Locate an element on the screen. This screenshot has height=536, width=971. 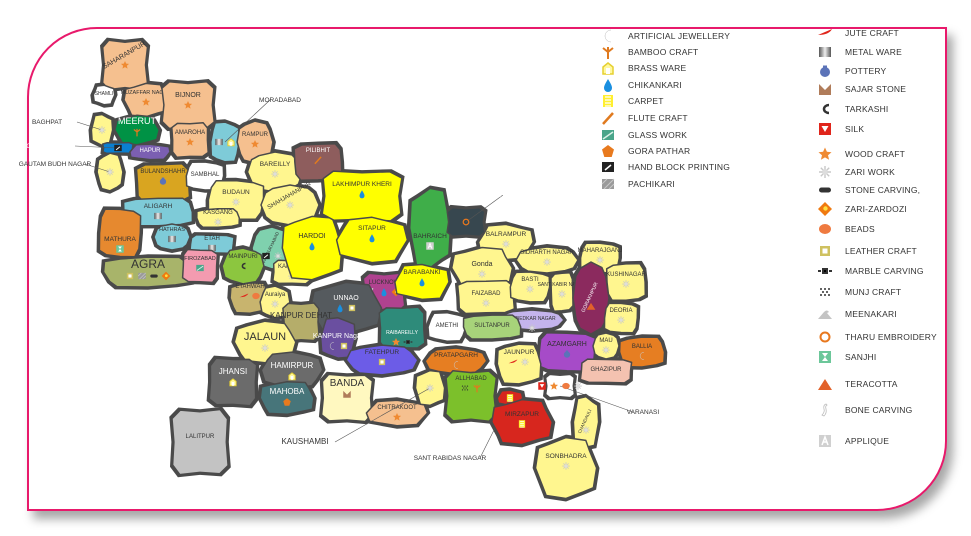
leader-line is located at coordinates (382, 415).